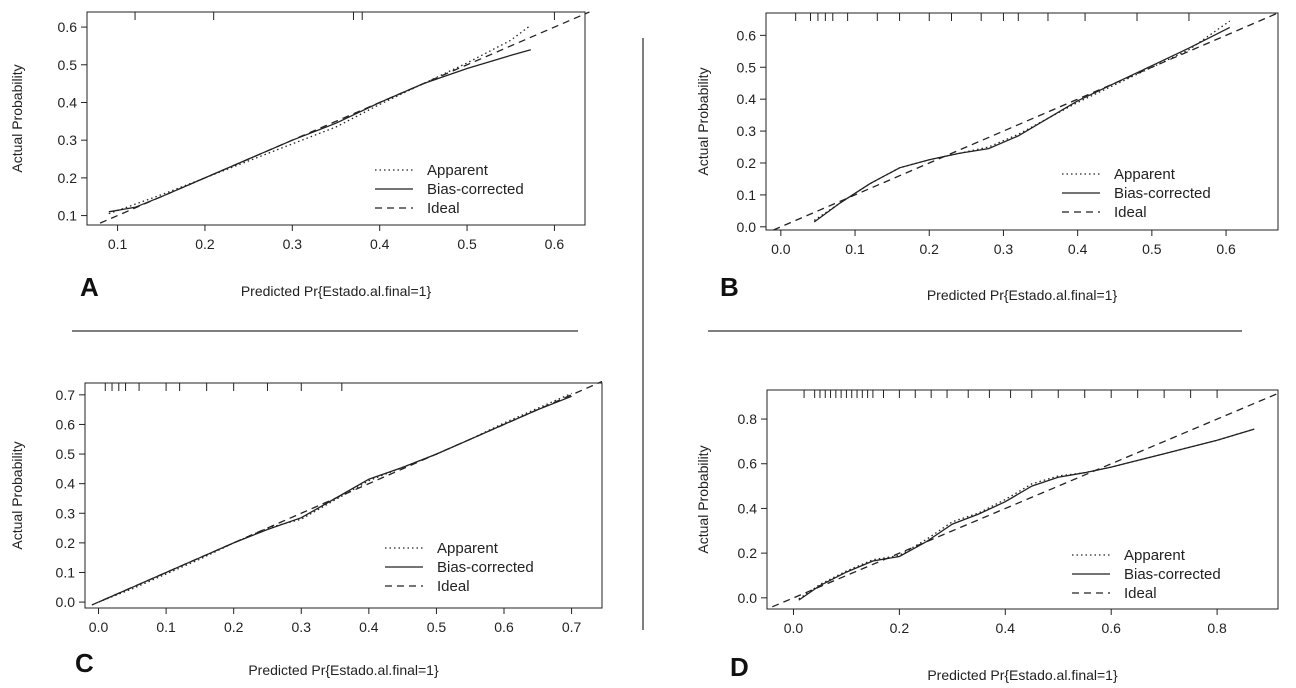 This screenshot has height=688, width=1296. What do you see at coordinates (1217, 628) in the screenshot?
I see `x-tick-label: 0.8` at bounding box center [1217, 628].